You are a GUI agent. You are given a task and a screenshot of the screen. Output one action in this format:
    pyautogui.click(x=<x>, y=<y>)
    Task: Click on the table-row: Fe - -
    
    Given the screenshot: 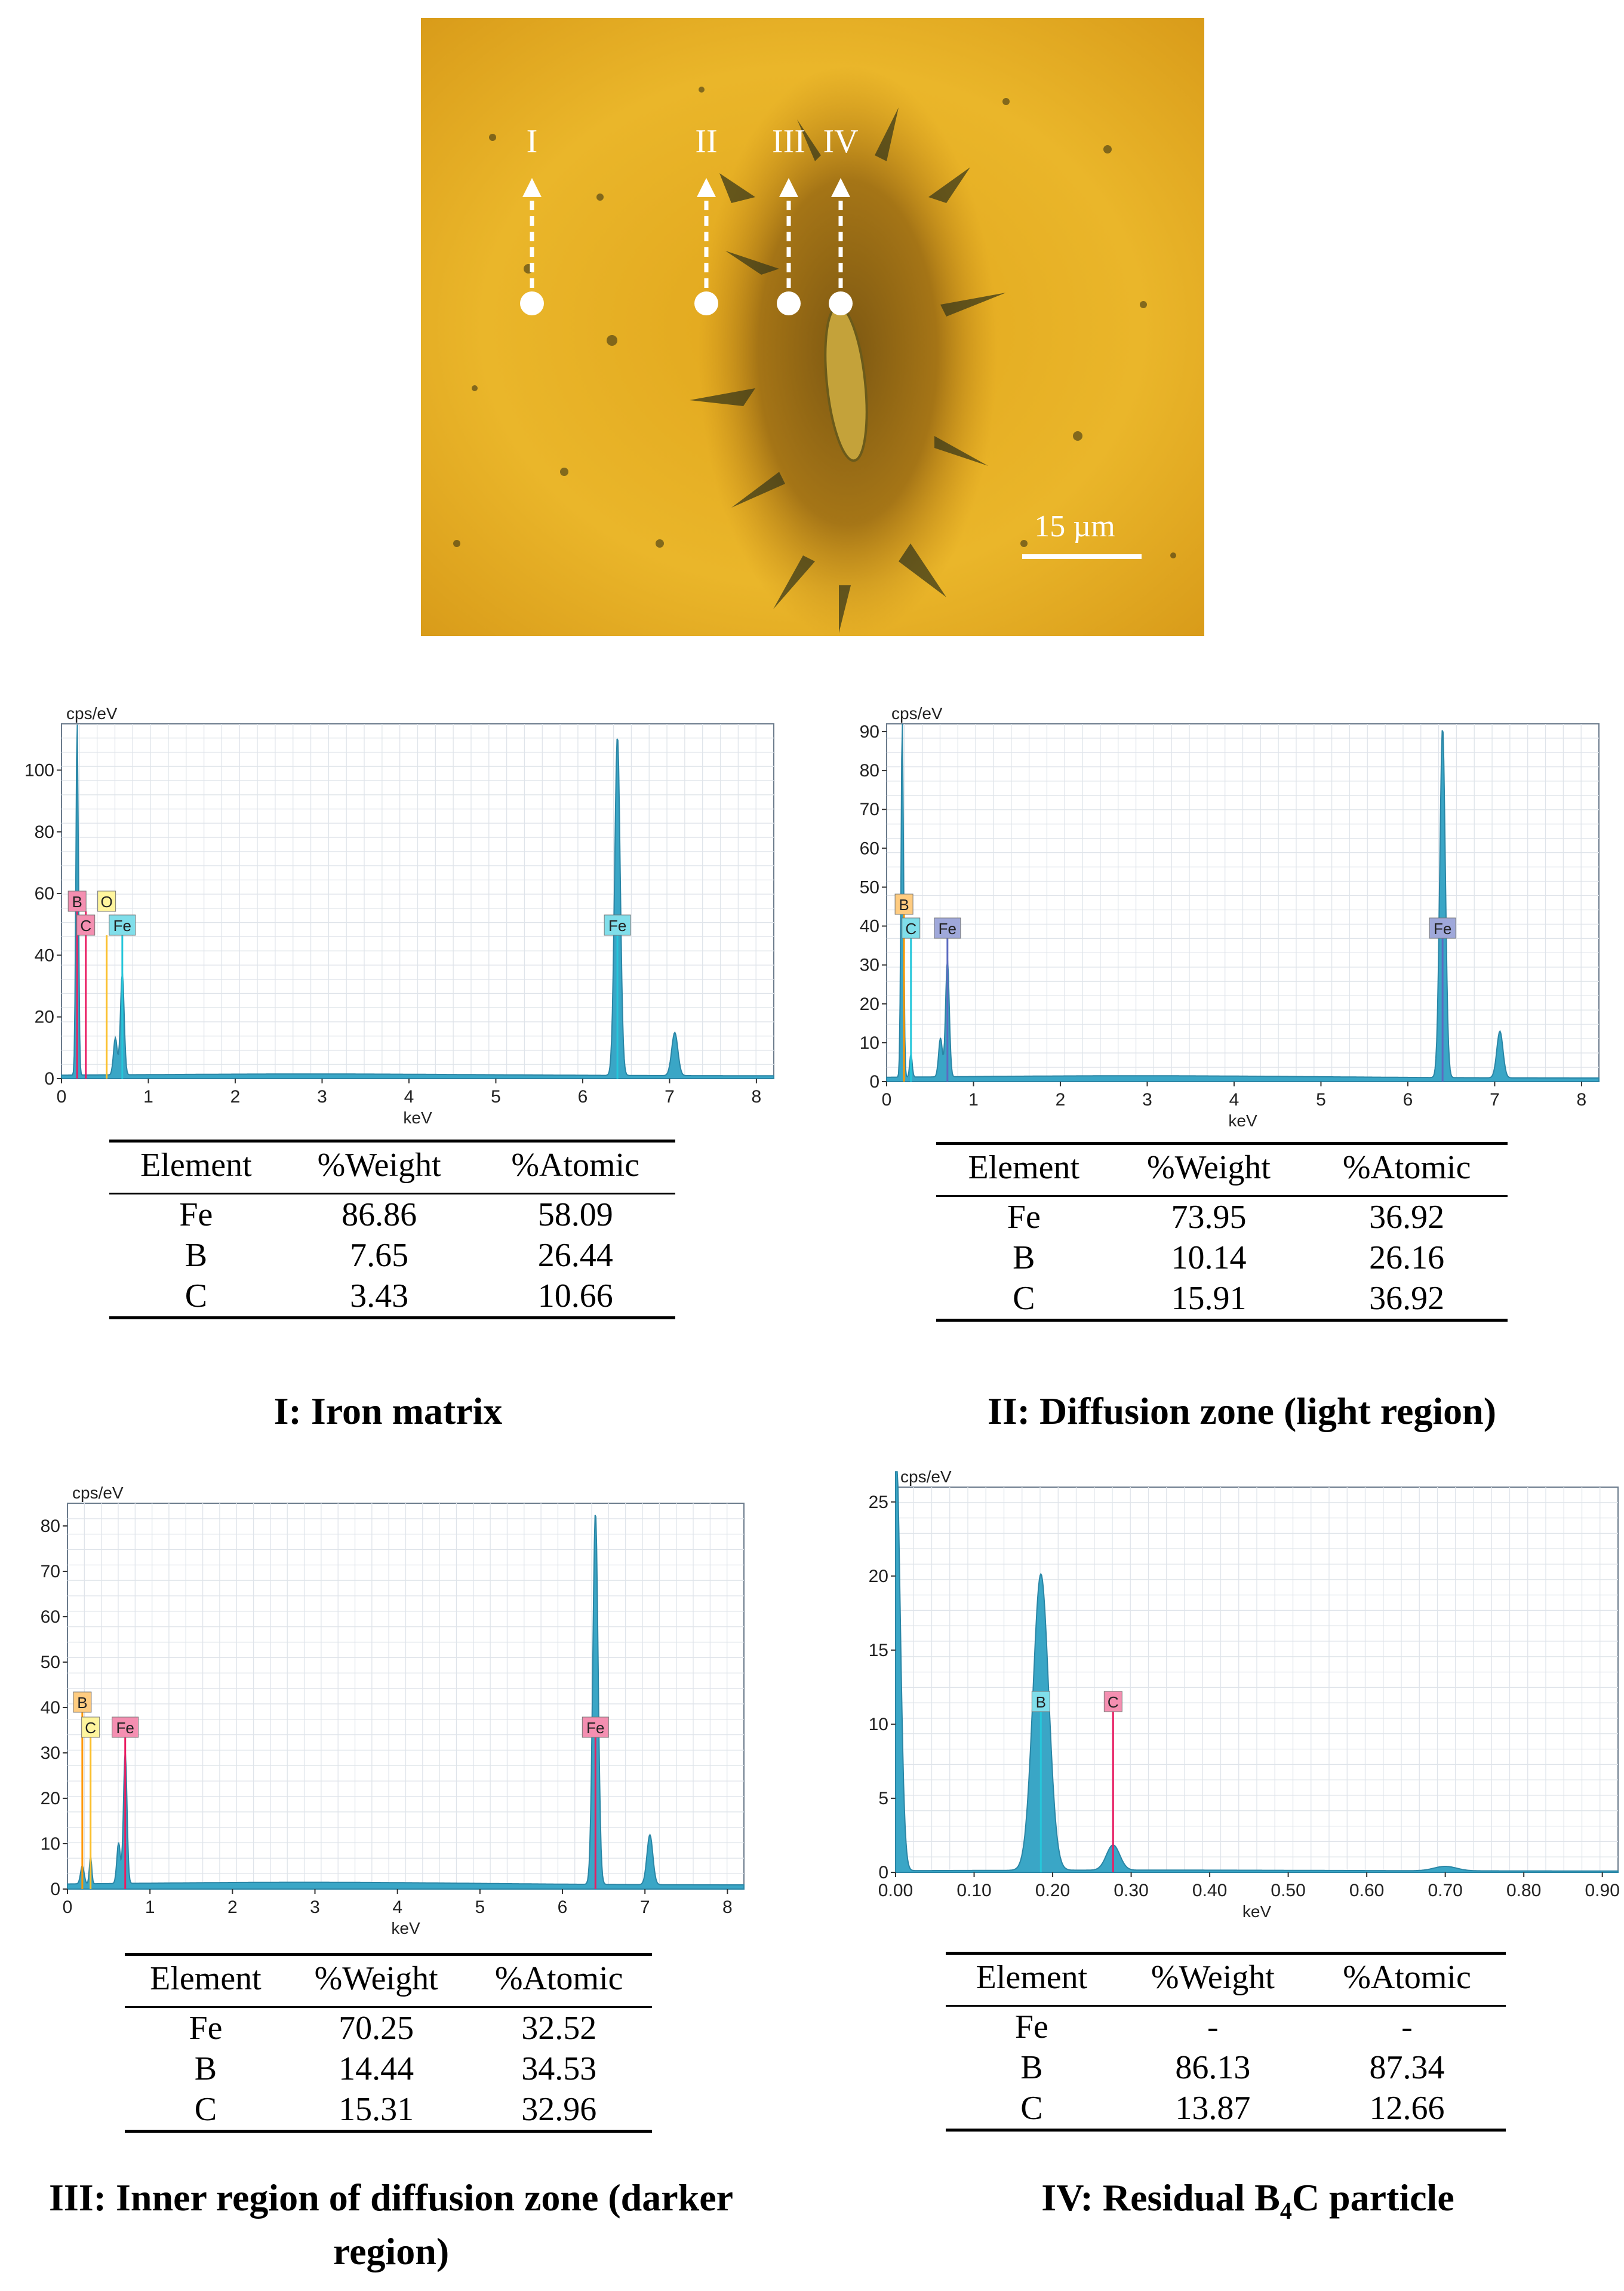 What is the action you would take?
    pyautogui.click(x=1226, y=2027)
    